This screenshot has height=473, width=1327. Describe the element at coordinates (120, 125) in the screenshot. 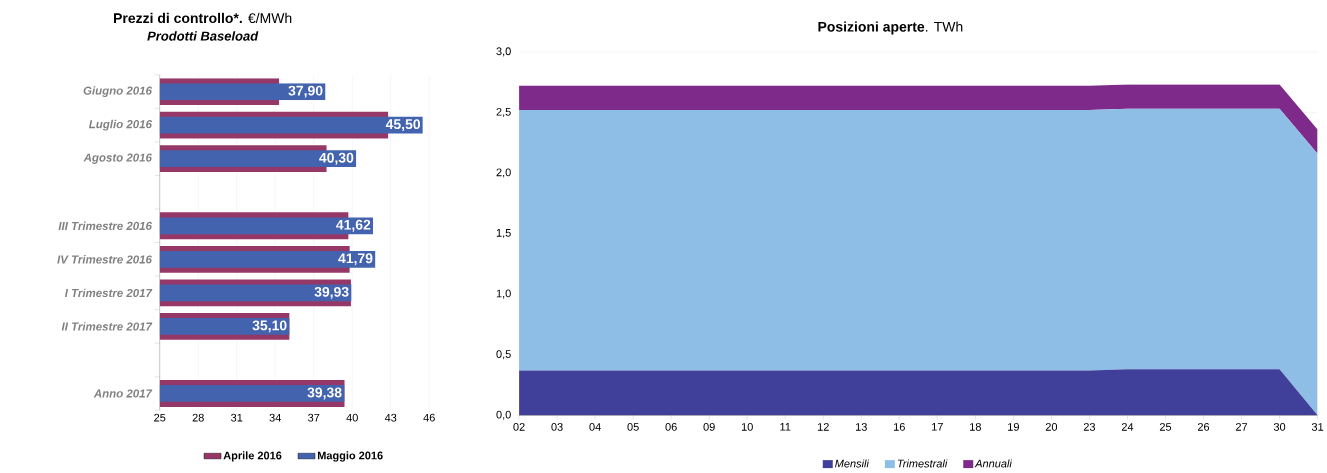

I see `y-tick-label: Luglio 2016` at that location.